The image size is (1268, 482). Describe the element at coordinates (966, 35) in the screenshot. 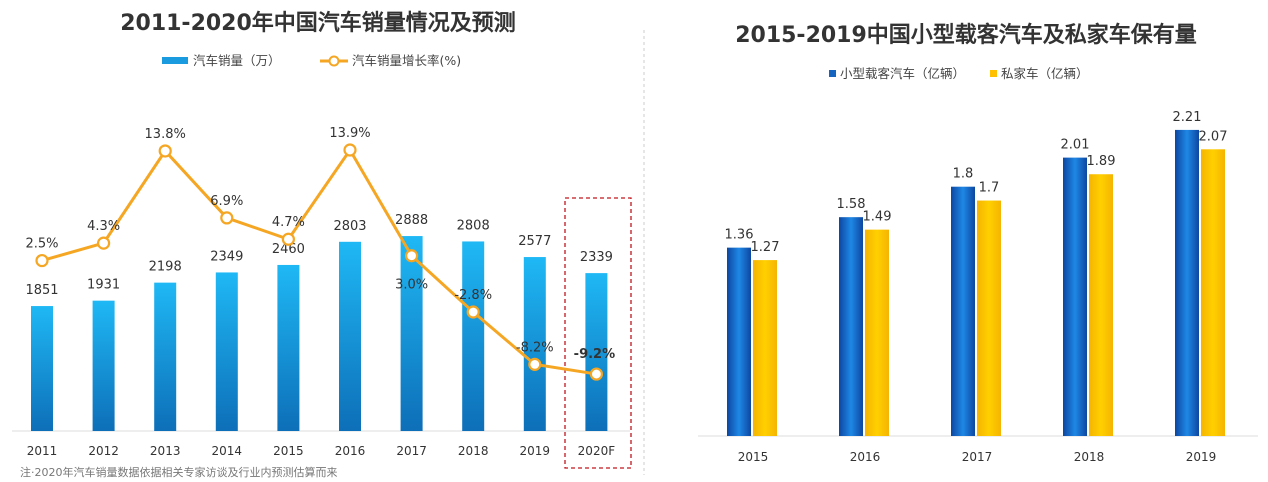

I see `chart2-title: 2015-2019中国小型载客汽车及私家车保有量` at that location.